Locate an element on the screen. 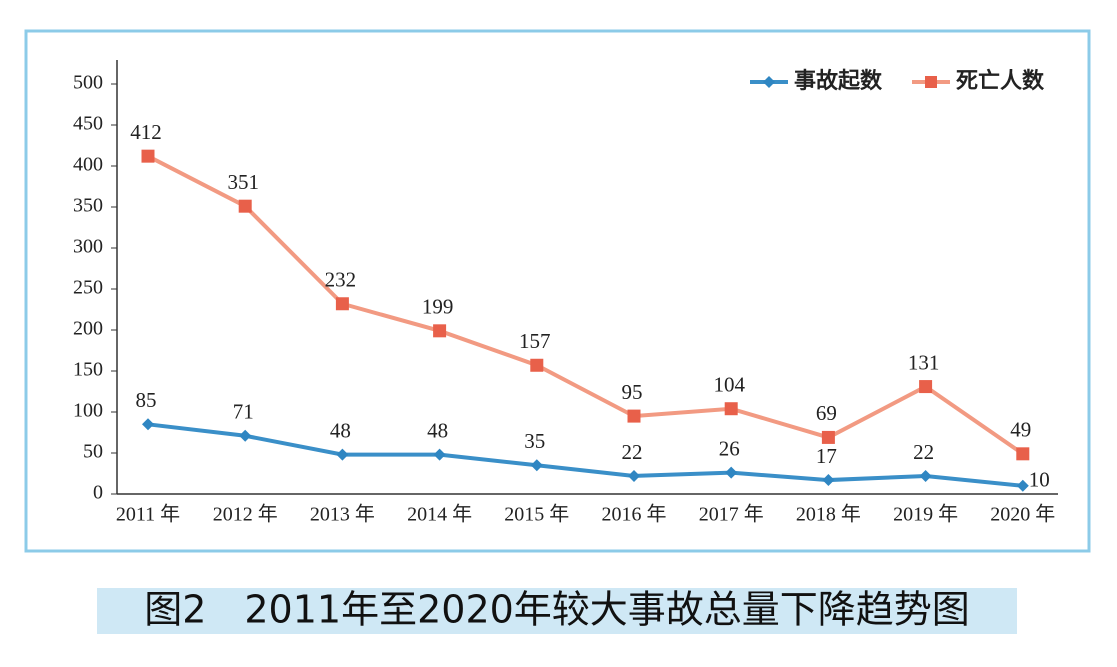 Image resolution: width=1117 pixels, height=667 pixels. data-label: 26 is located at coordinates (729, 448).